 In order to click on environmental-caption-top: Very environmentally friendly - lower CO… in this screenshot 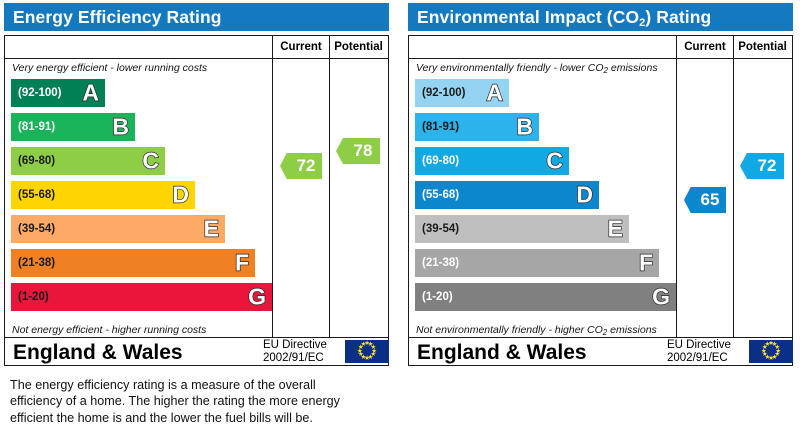, I will do `click(542, 68)`.